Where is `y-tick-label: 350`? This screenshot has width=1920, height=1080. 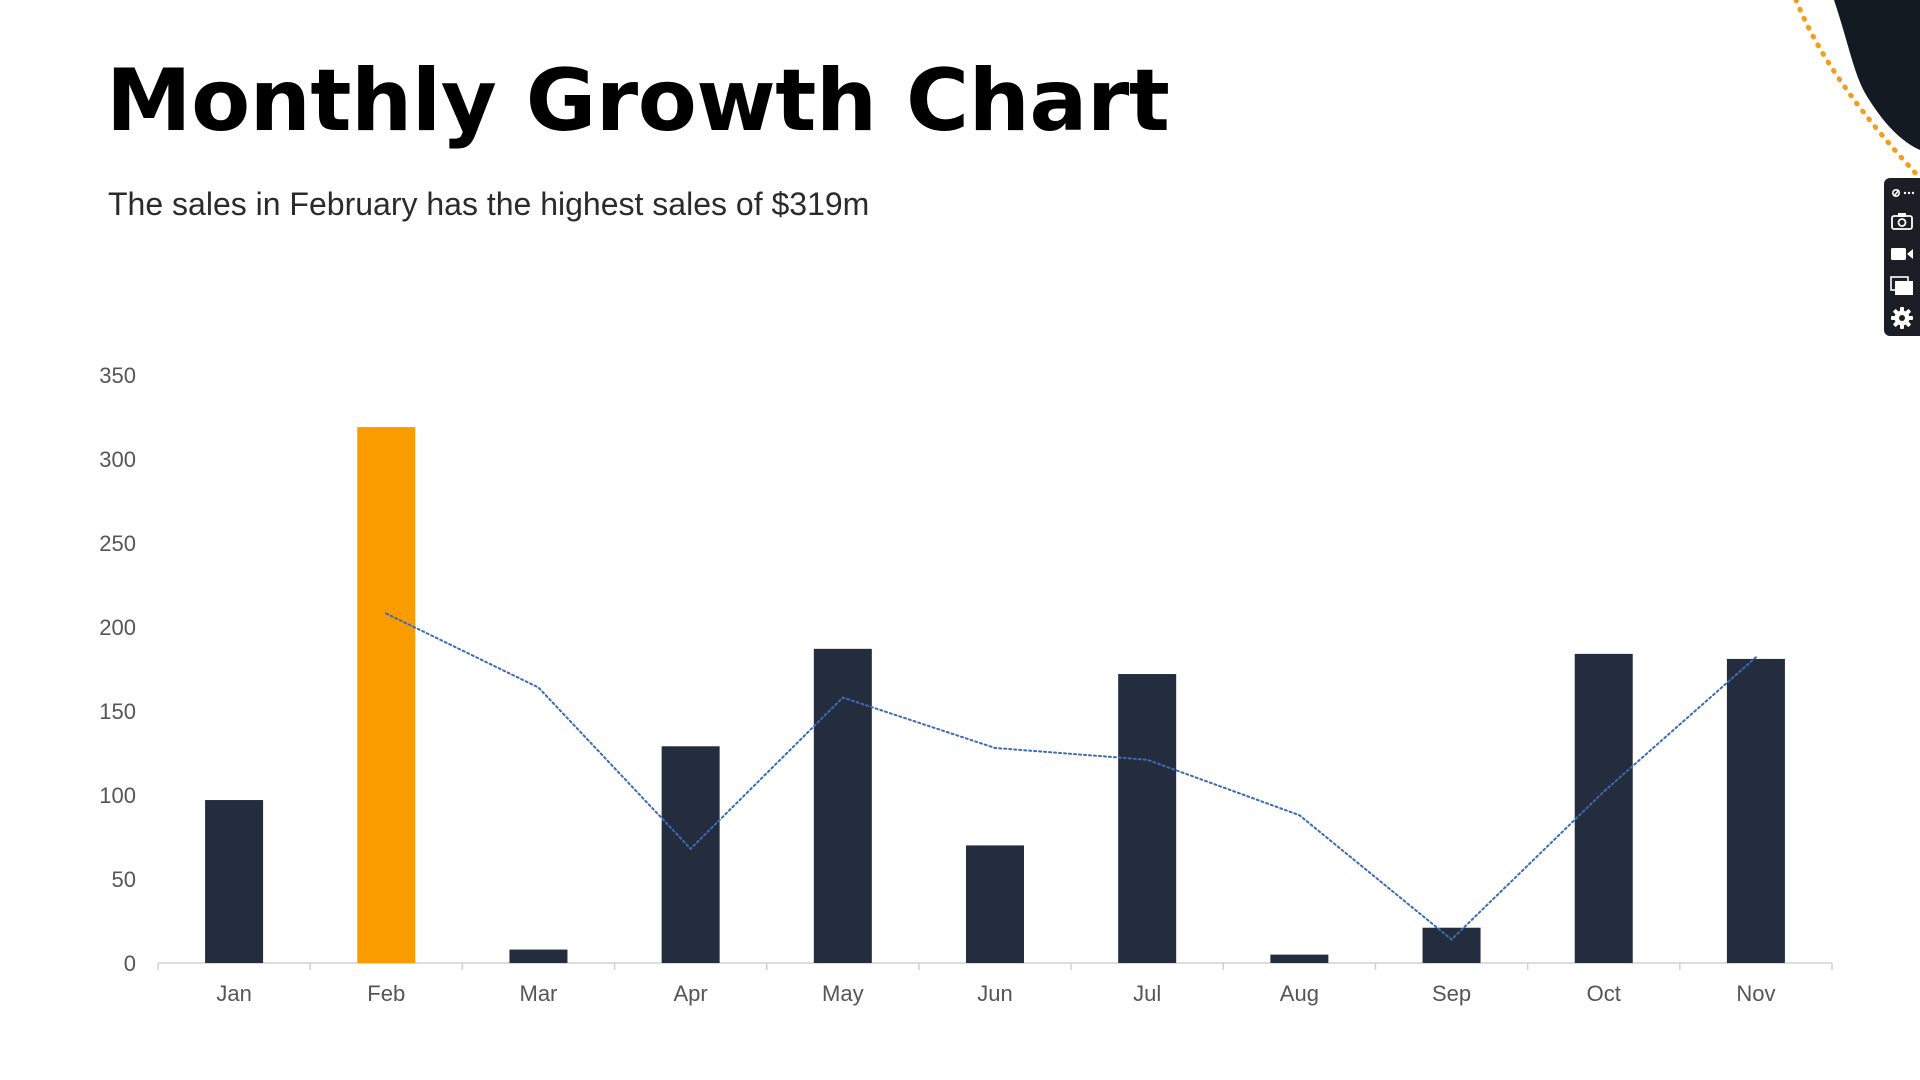 y-tick-label: 350 is located at coordinates (117, 375).